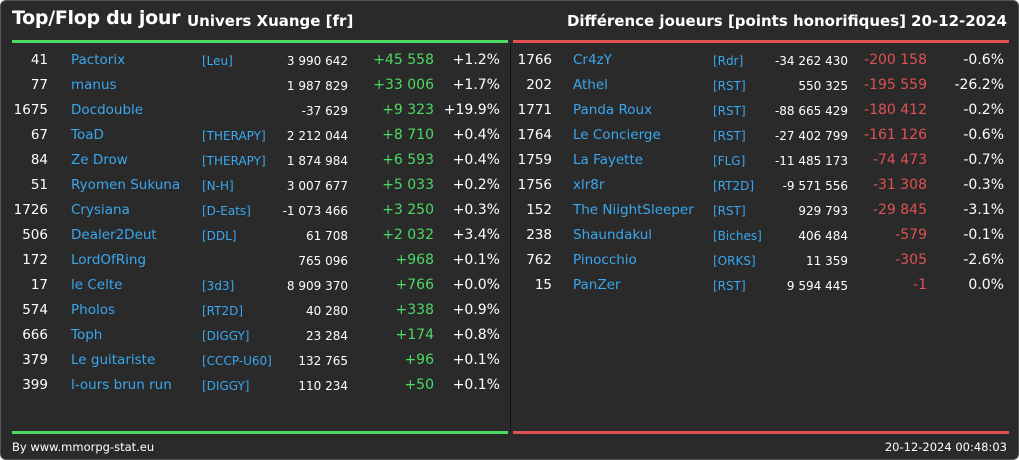 Image resolution: width=1019 pixels, height=460 pixels. Describe the element at coordinates (317, 161) in the screenshot. I see `player-points: 1 874 984` at that location.